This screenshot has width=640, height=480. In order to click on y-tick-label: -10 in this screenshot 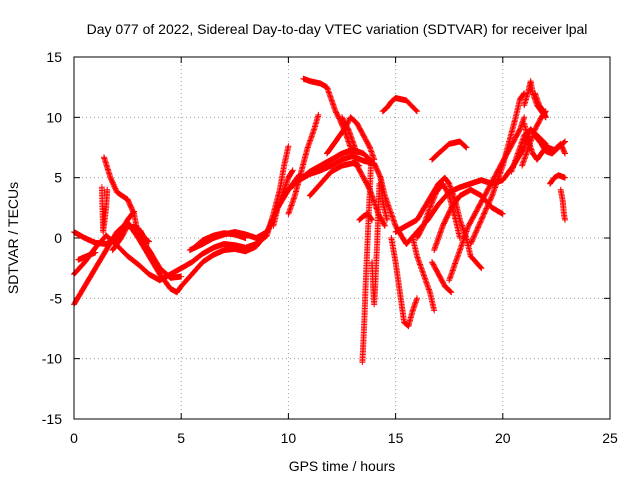, I will do `click(52, 359)`.